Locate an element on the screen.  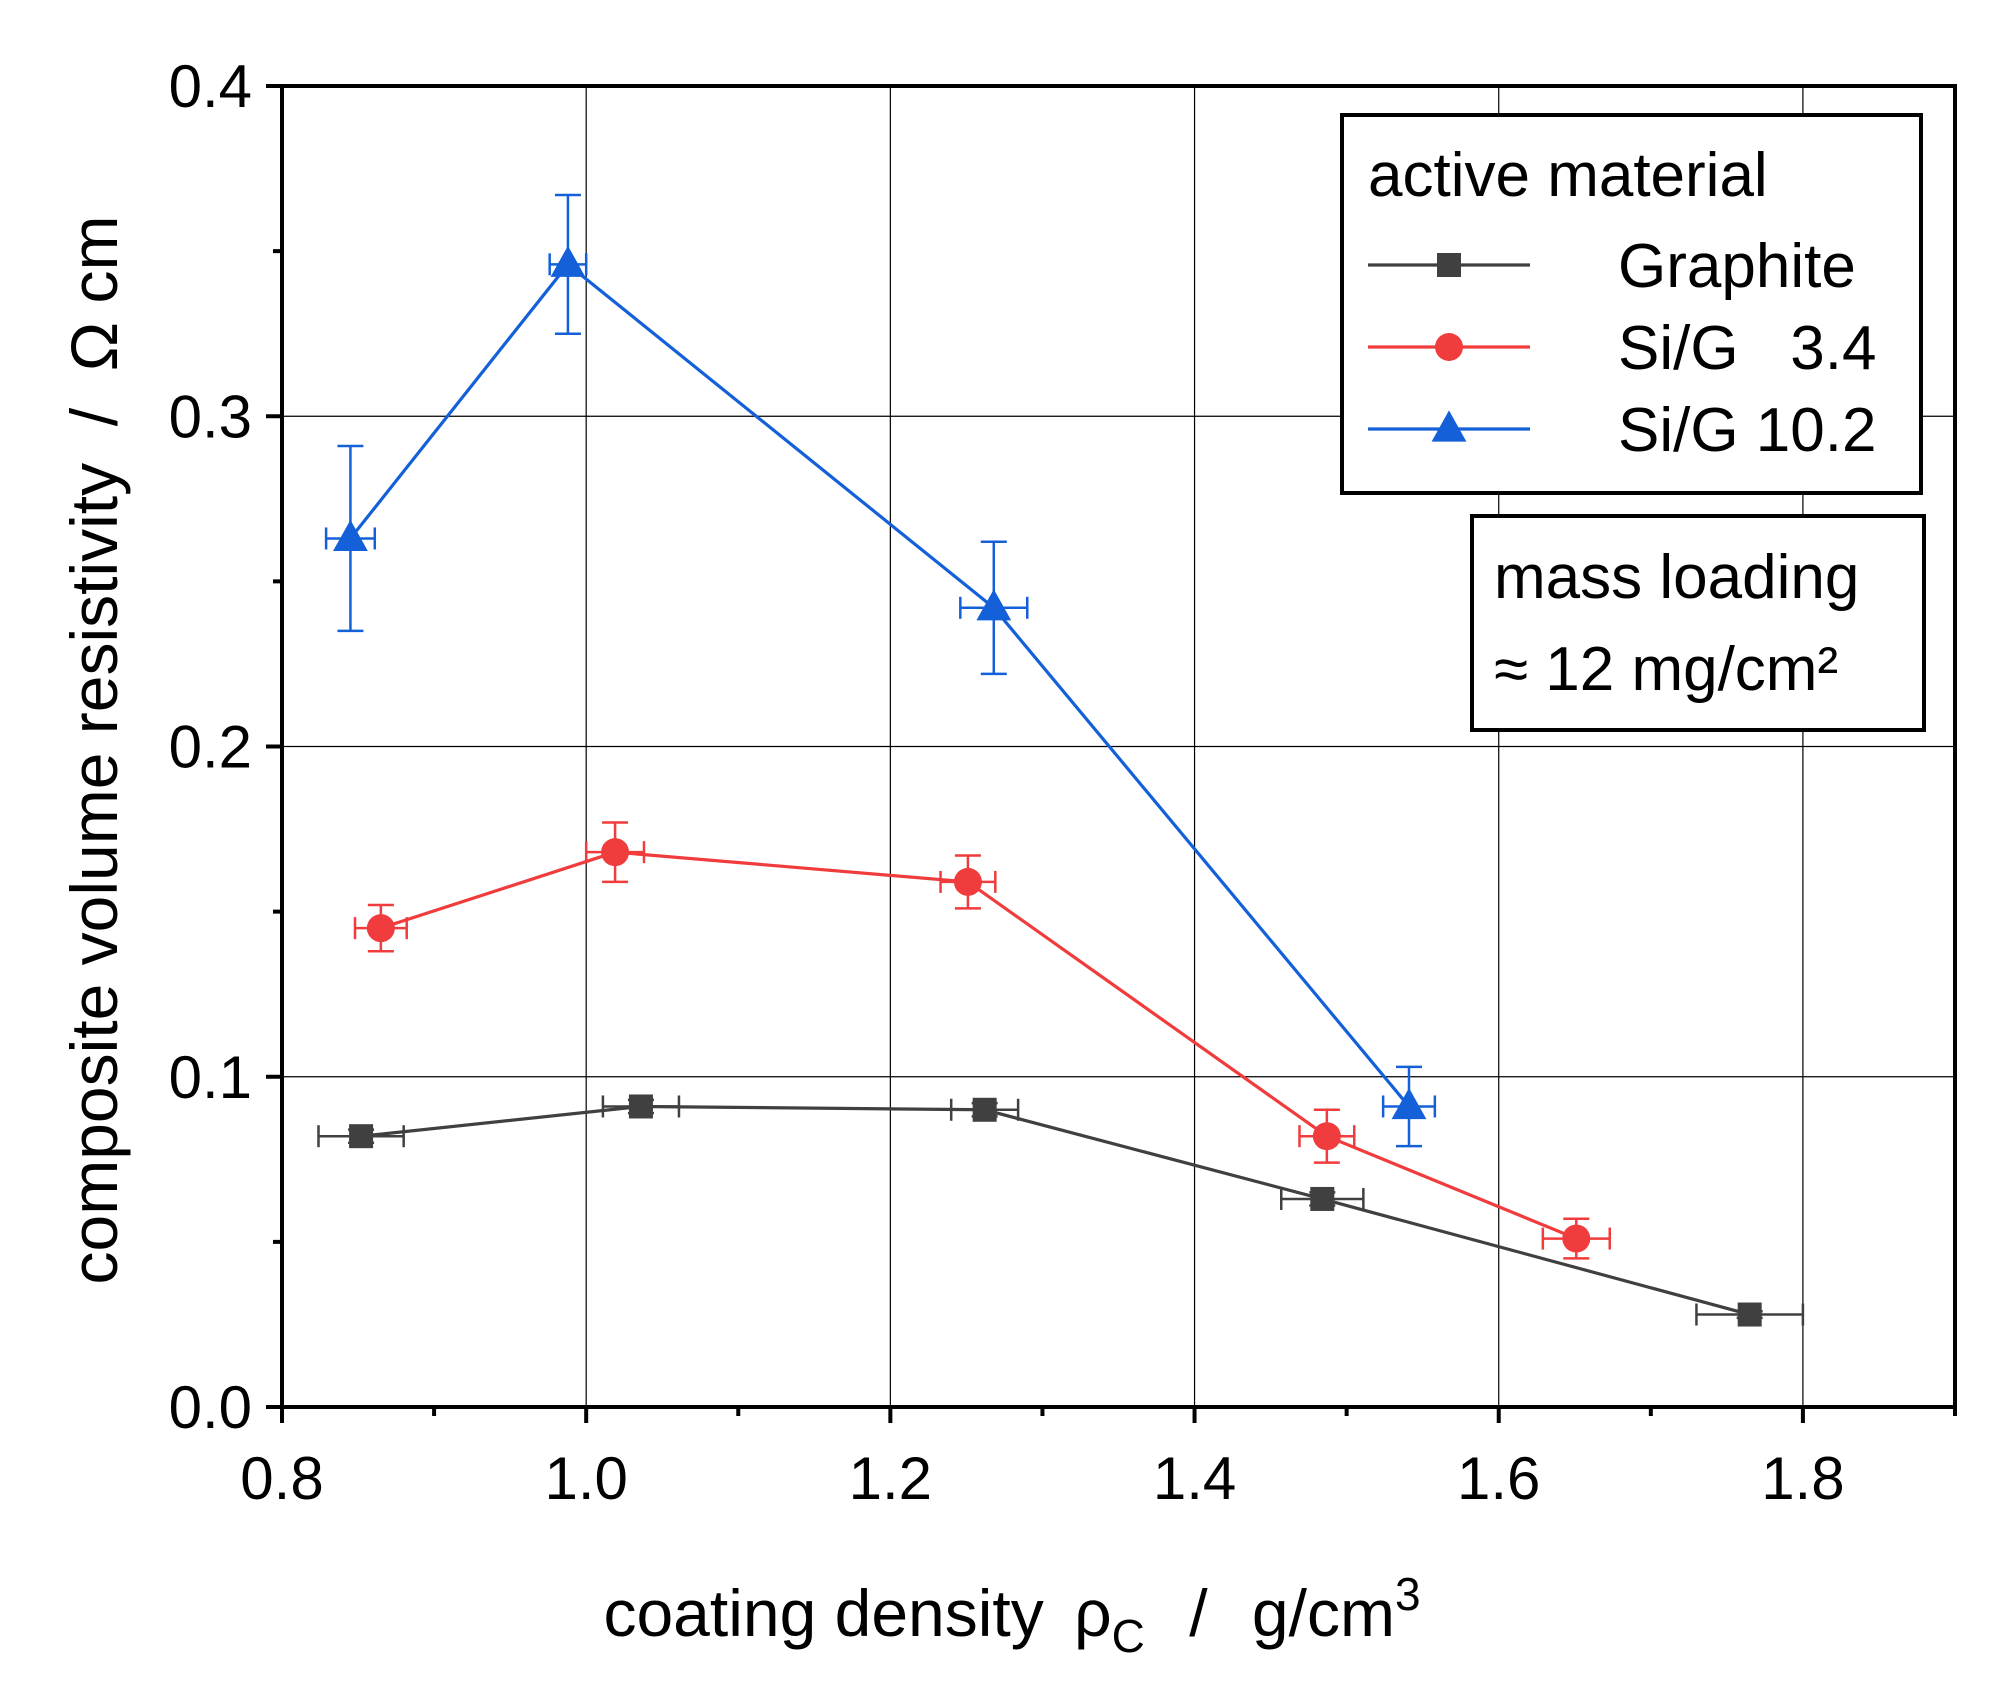
legend-entries: Graphite Si/G 3.4 Si/G 10.2 is located at coordinates (1622, 348).